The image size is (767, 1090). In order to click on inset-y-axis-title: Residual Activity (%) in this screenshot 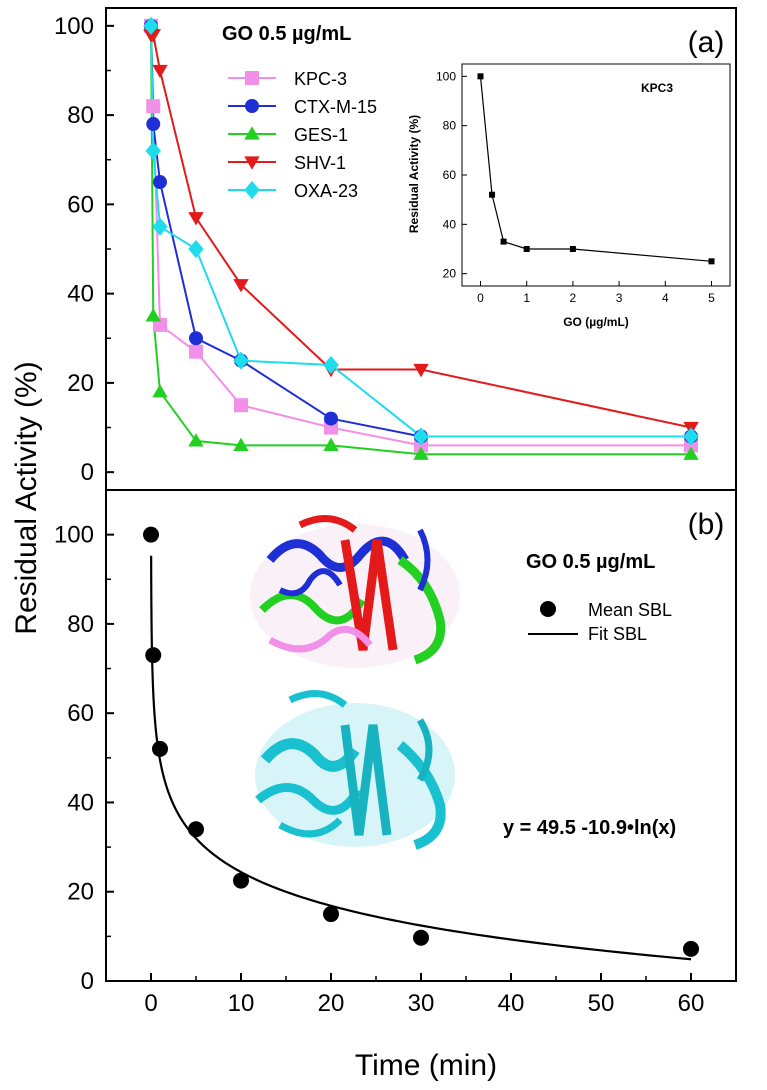, I will do `click(414, 174)`.